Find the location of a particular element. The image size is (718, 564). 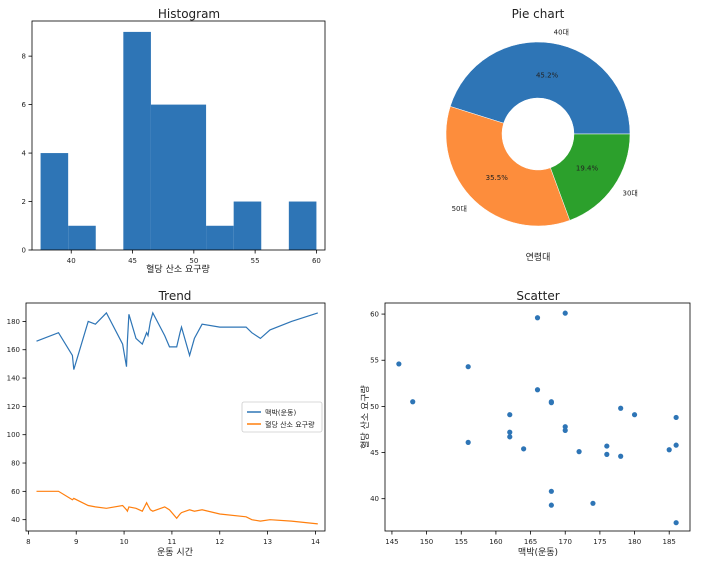

histogram-x-tick-label: 60 is located at coordinates (316, 261).